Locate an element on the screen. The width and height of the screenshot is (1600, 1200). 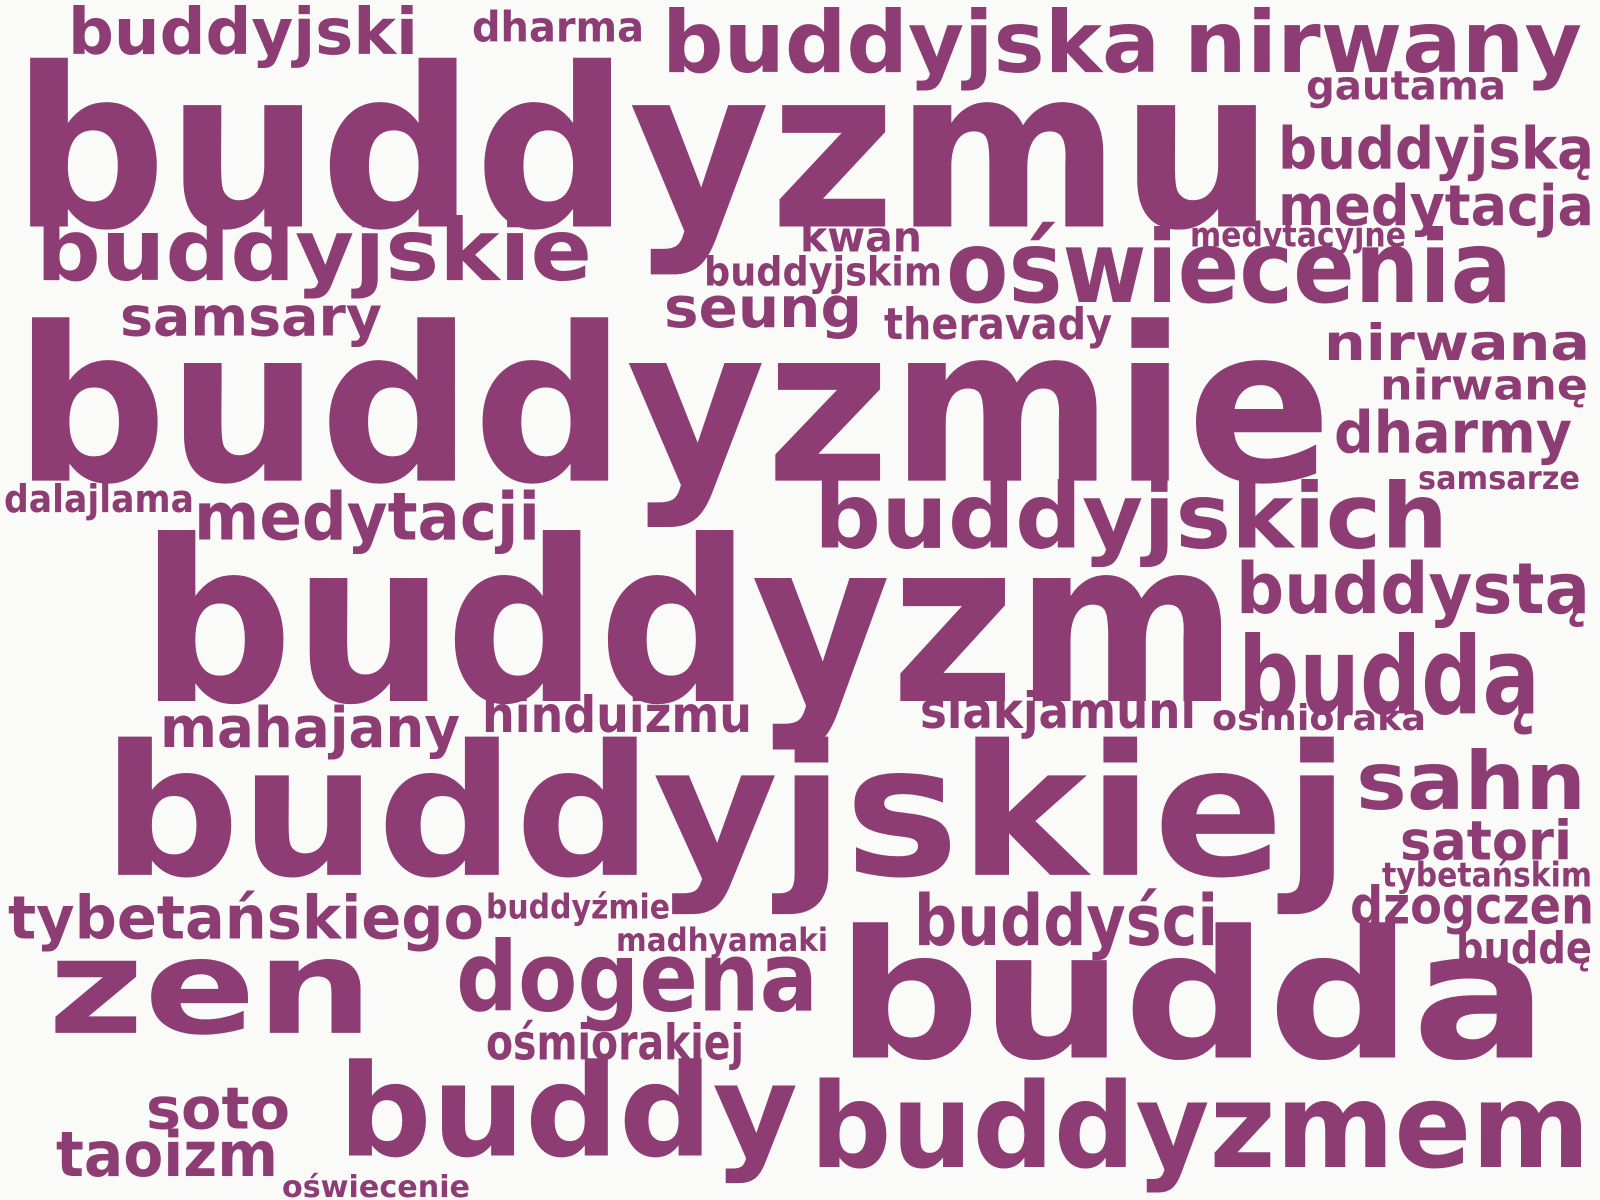
word-nirwany: nirwany is located at coordinates (1383, 46).